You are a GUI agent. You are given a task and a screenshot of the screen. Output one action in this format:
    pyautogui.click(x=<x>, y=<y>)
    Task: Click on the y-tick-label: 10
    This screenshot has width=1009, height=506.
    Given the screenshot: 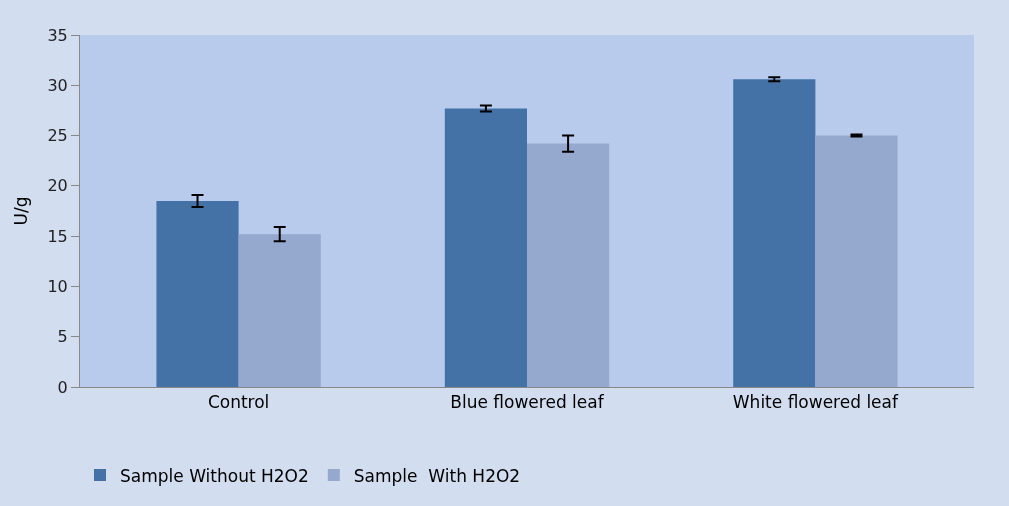 What is the action you would take?
    pyautogui.click(x=57, y=287)
    